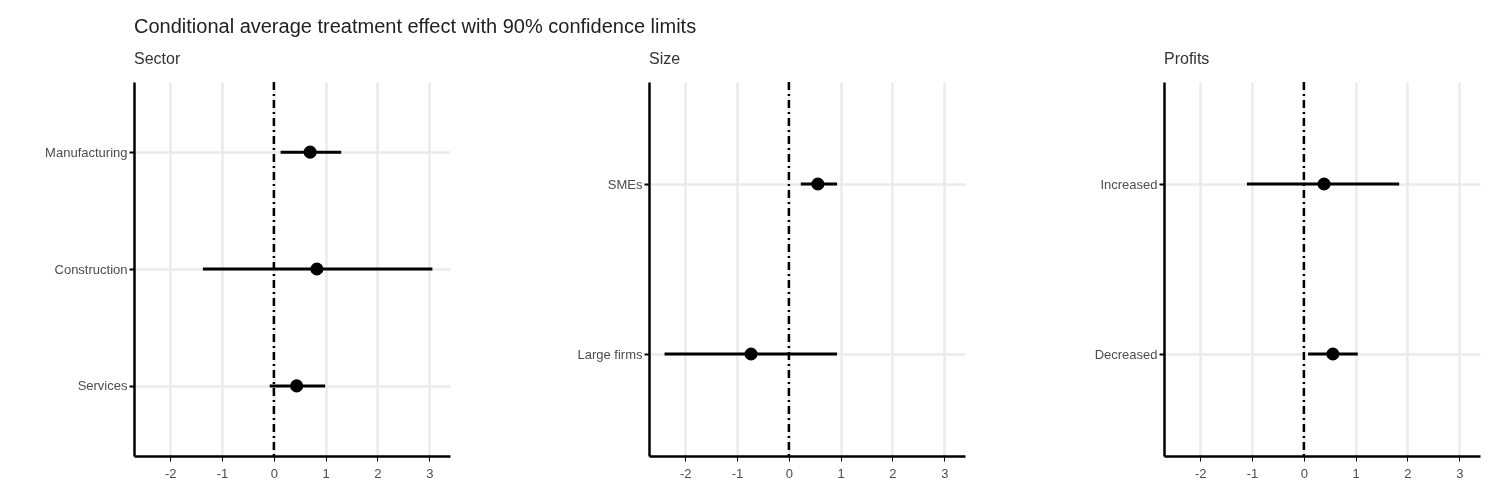  Describe the element at coordinates (625, 184) in the screenshot. I see `y-tick-label: SMEs` at that location.